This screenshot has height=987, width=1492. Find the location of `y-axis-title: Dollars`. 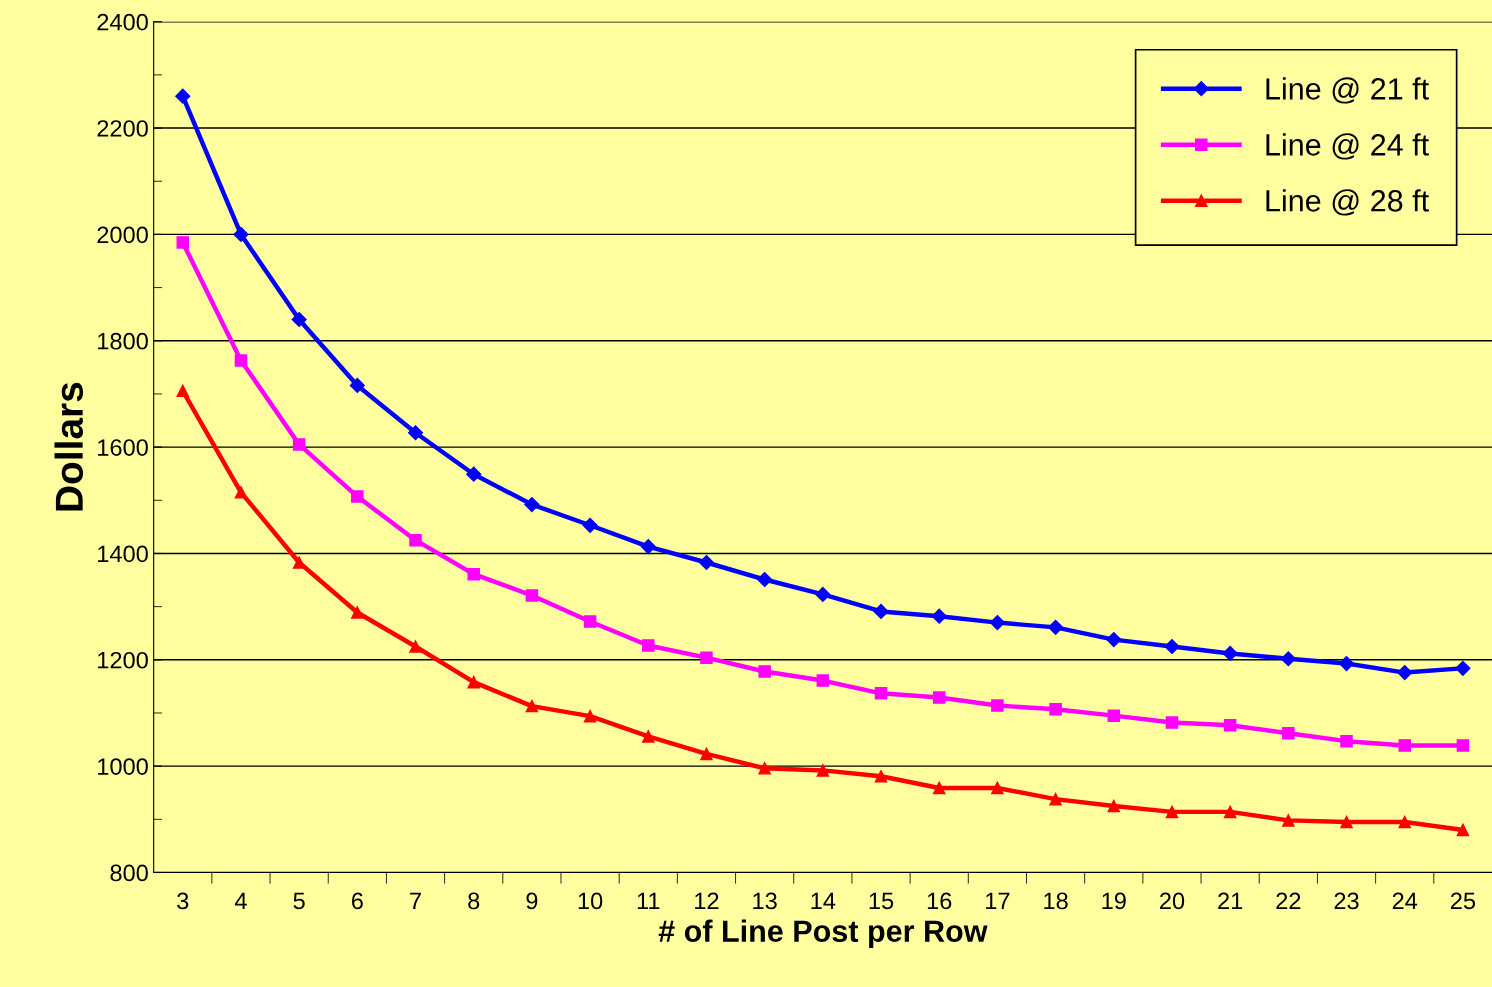

y-axis-title: Dollars is located at coordinates (69, 446).